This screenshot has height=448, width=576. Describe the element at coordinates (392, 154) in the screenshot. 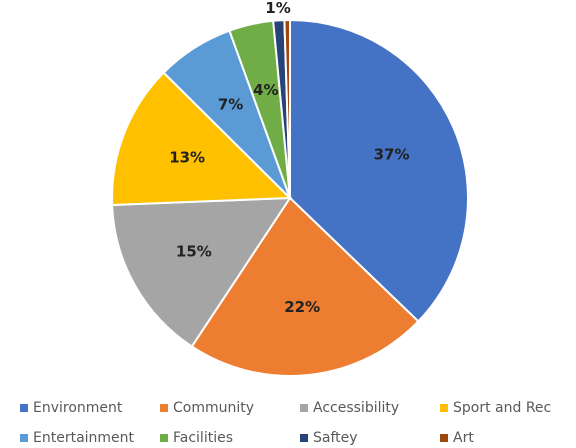

I see `data-label: 37%` at that location.